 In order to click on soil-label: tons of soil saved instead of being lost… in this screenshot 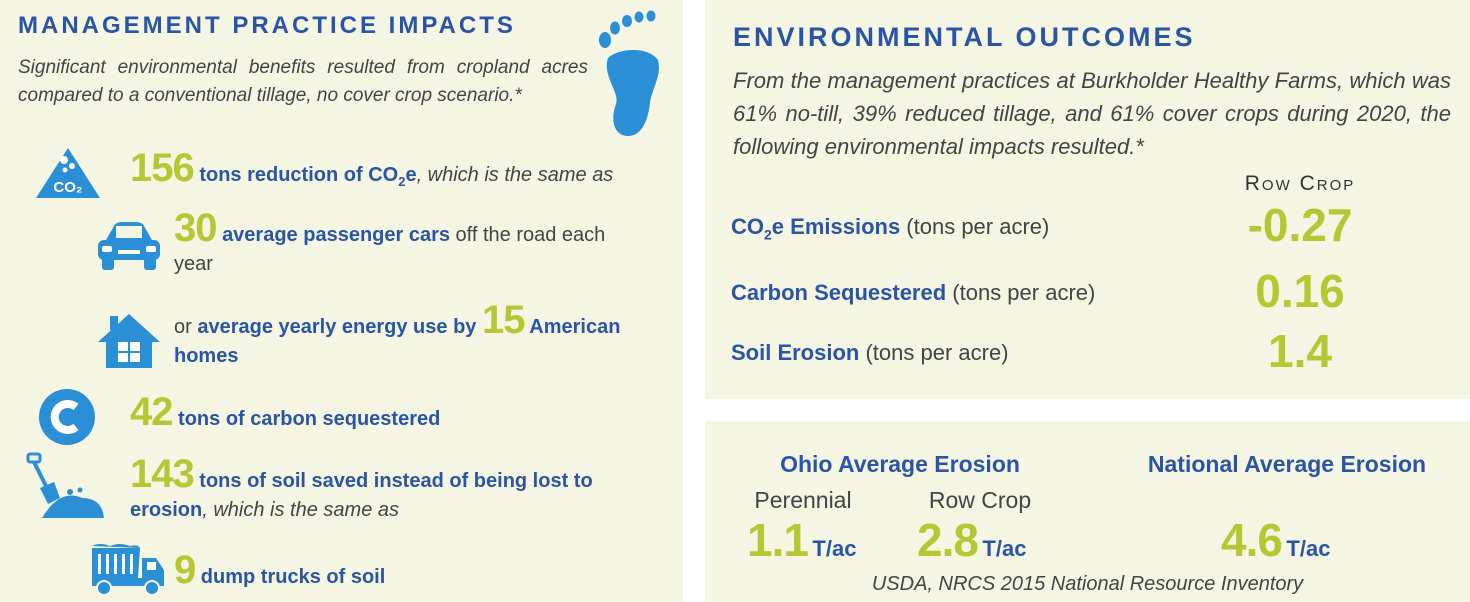, I will do `click(361, 495)`.